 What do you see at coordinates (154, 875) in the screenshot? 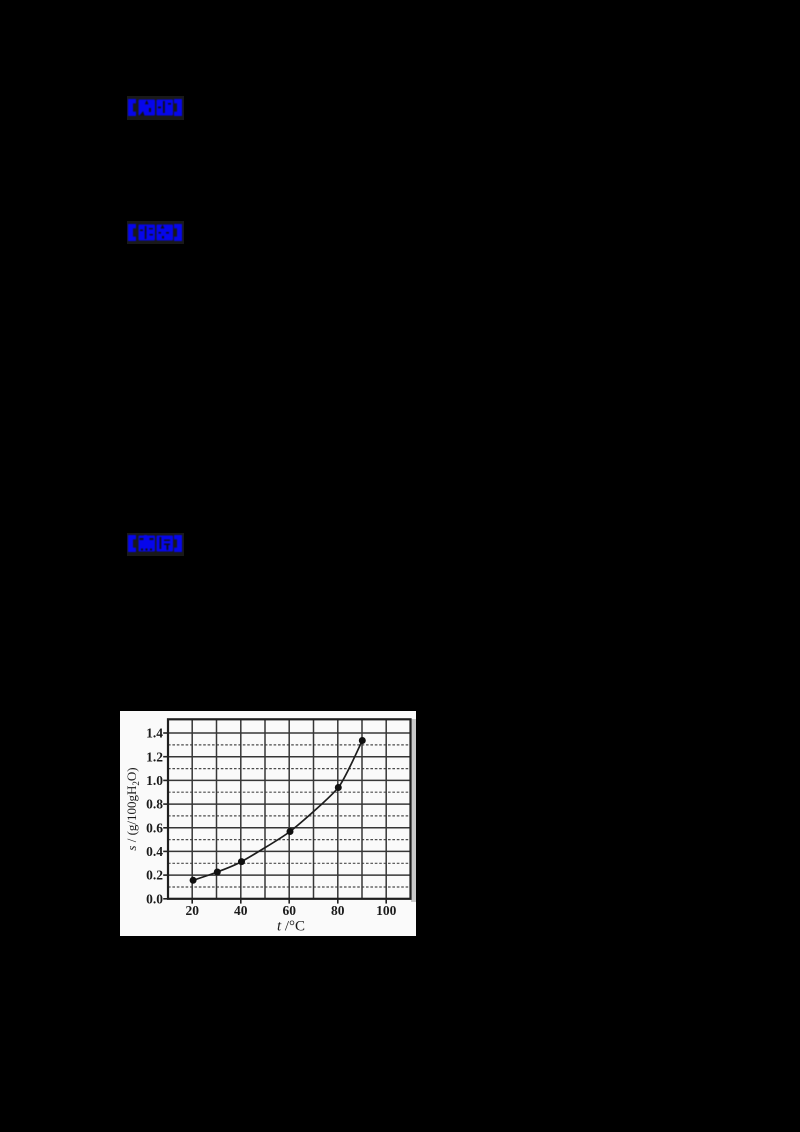
I see `svg-text: 0.2` at bounding box center [154, 875].